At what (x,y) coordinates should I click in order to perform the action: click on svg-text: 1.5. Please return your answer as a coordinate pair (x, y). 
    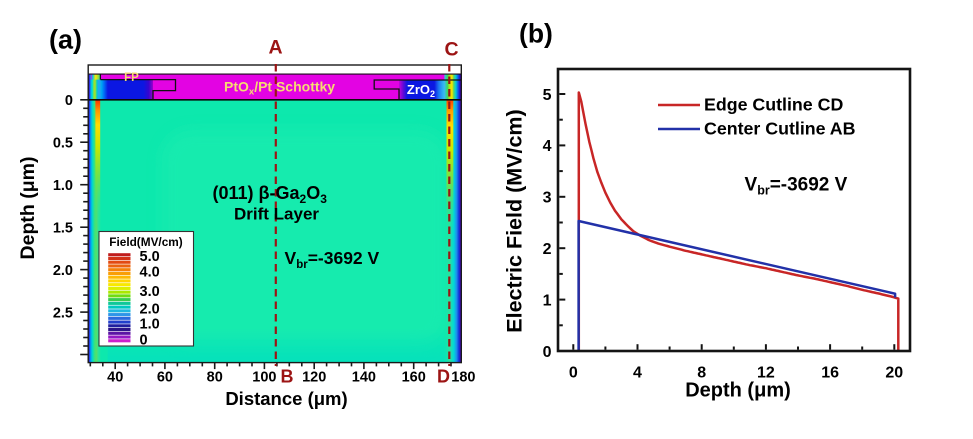
    Looking at the image, I should click on (63, 229).